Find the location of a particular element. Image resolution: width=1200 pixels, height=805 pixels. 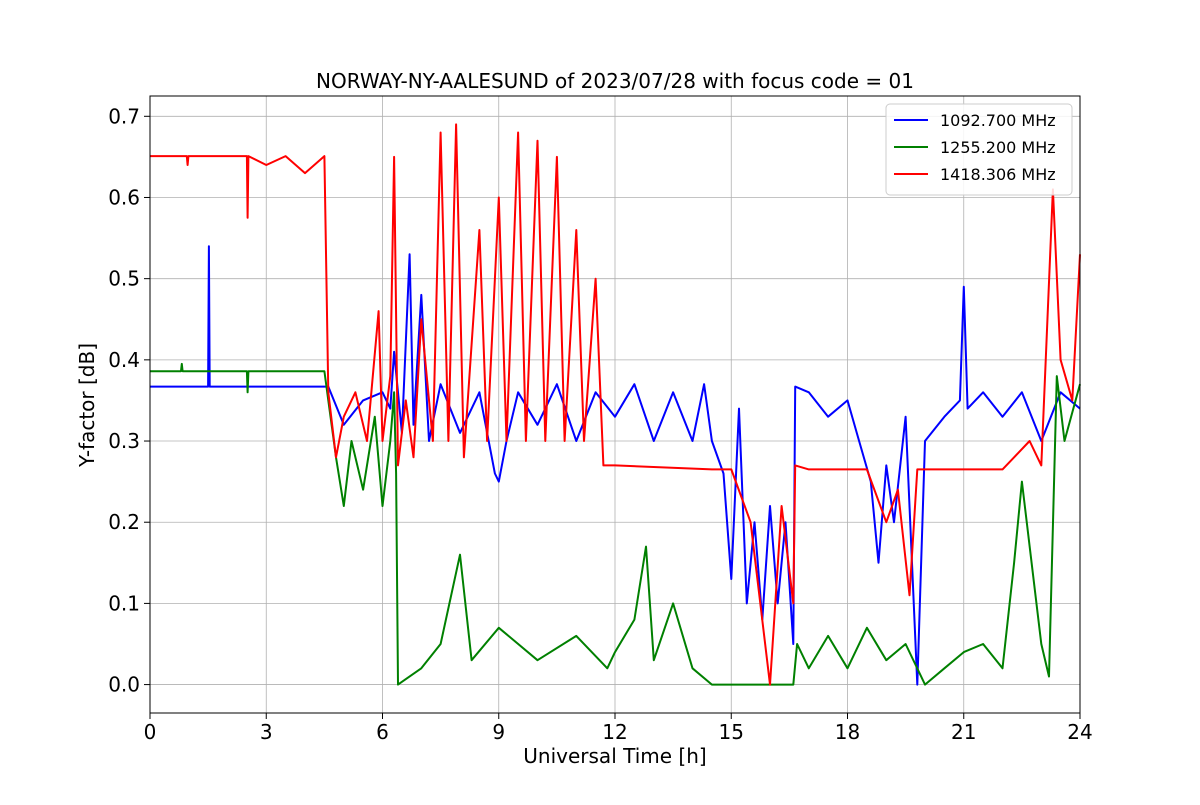

legend-box is located at coordinates (979, 149).